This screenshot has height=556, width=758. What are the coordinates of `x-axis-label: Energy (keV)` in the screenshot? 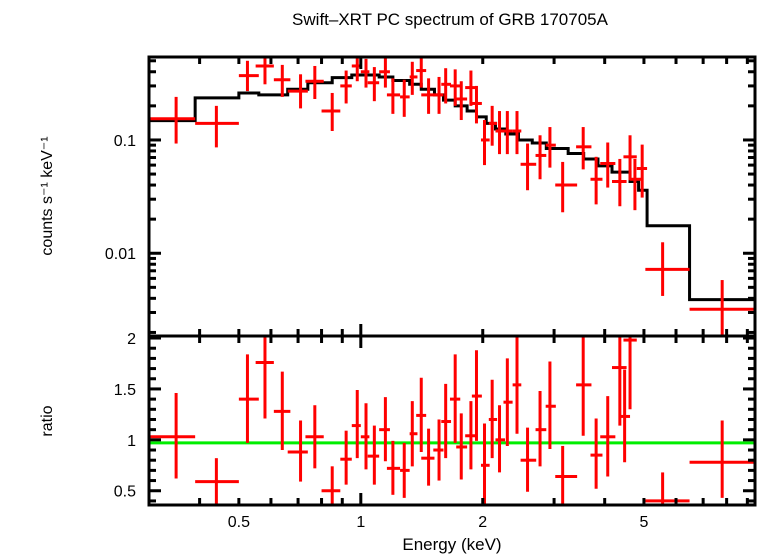 It's located at (451, 544).